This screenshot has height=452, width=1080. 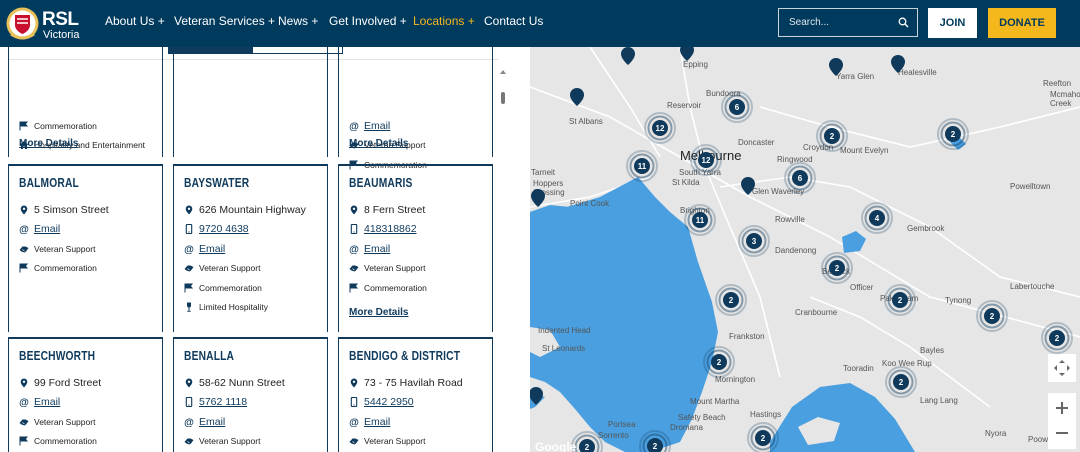 What do you see at coordinates (1062, 421) in the screenshot?
I see `zoom-control` at bounding box center [1062, 421].